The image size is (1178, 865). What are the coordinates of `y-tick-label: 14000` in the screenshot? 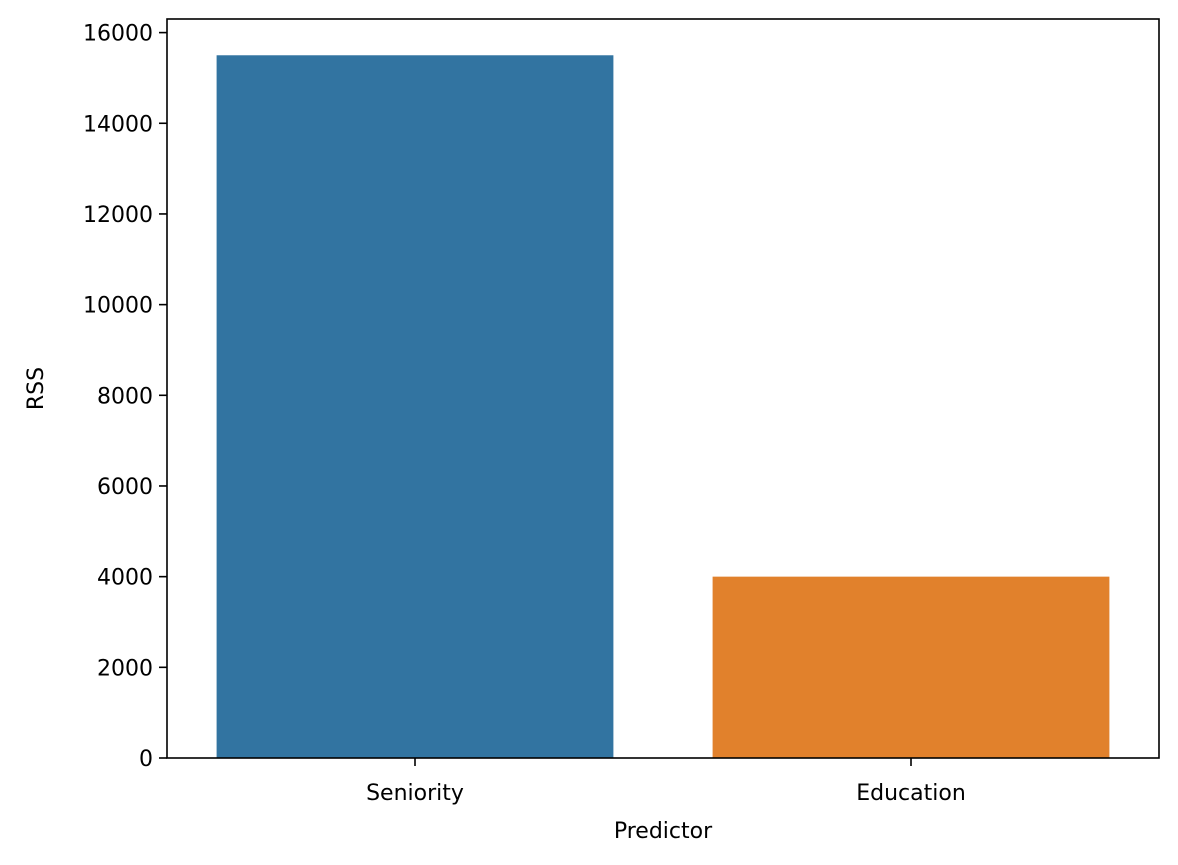 It's located at (118, 124).